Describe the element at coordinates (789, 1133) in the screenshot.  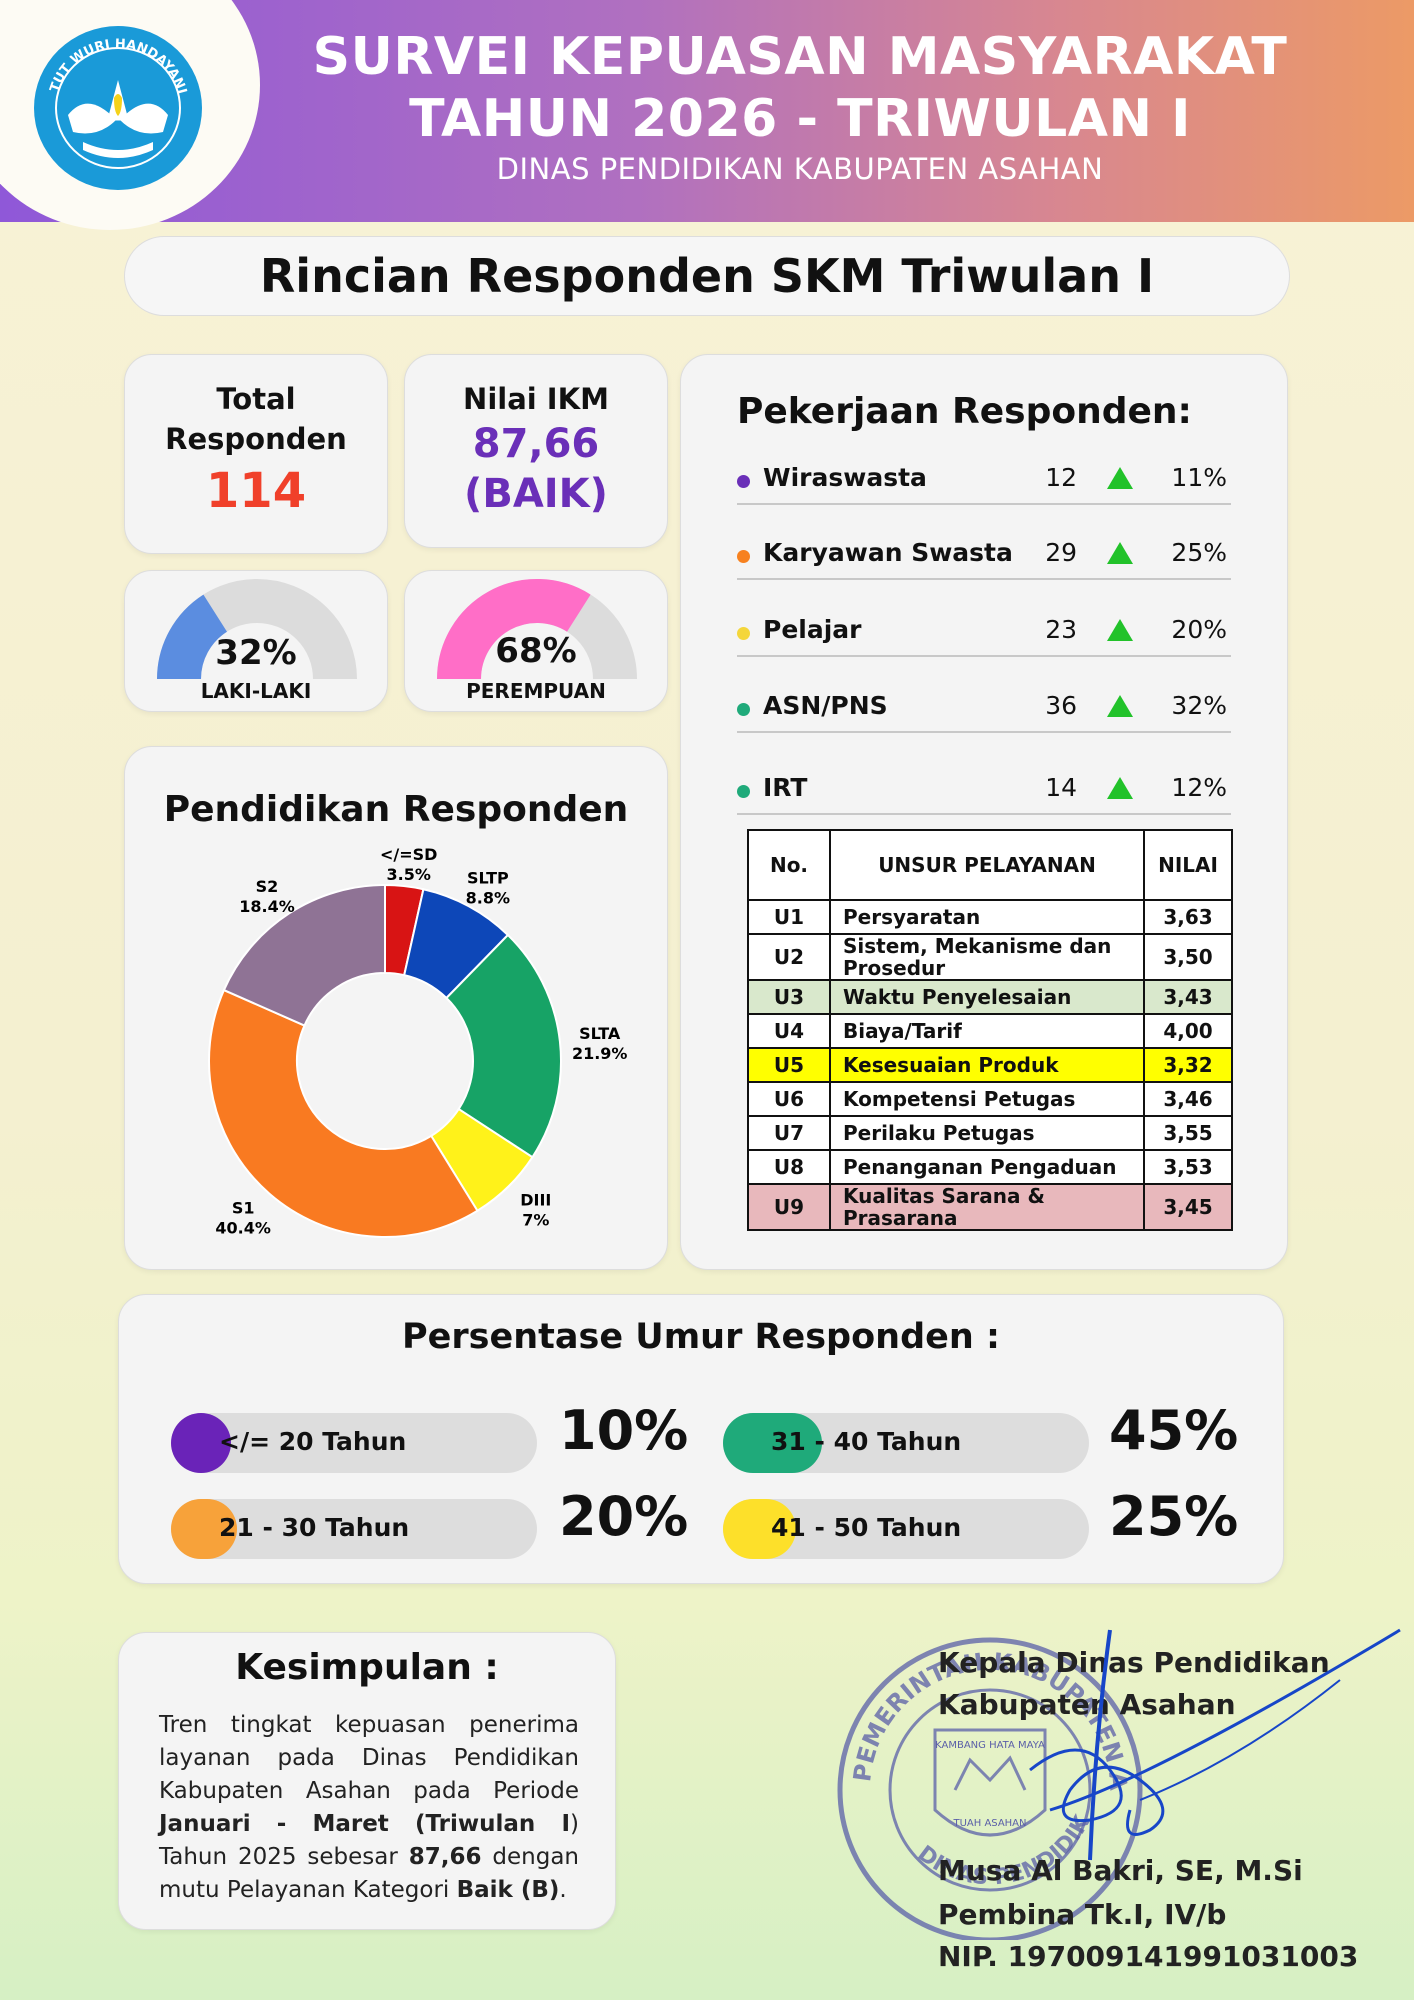
I see `unsur-no: U7` at that location.